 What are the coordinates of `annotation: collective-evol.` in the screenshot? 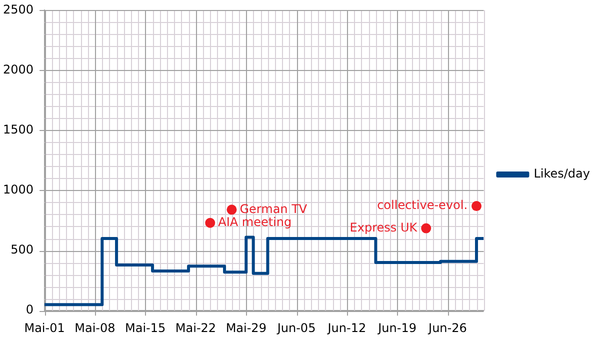 It's located at (422, 205).